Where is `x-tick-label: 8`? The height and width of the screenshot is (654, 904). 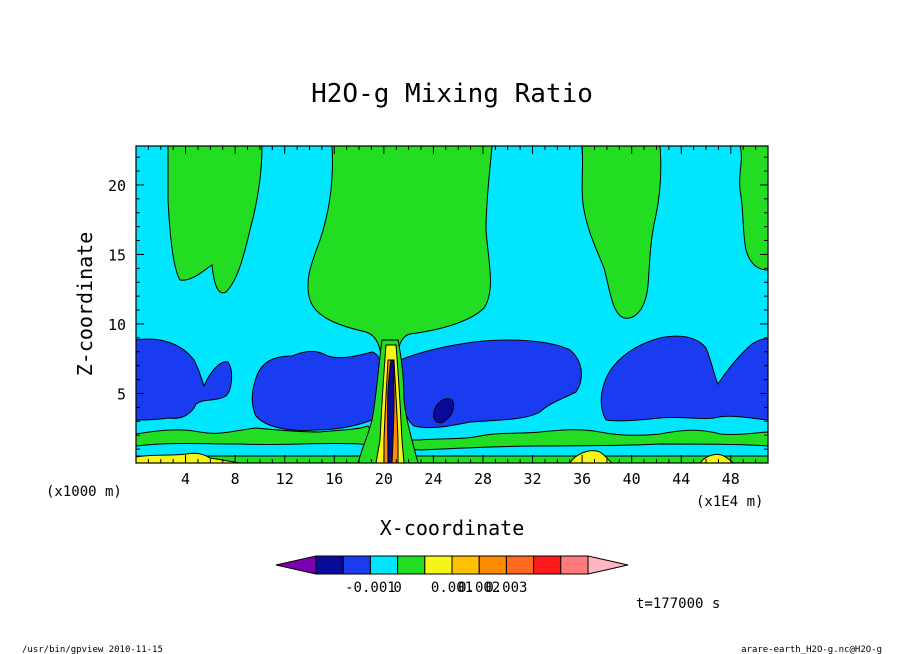 x-tick-label: 8 is located at coordinates (235, 479).